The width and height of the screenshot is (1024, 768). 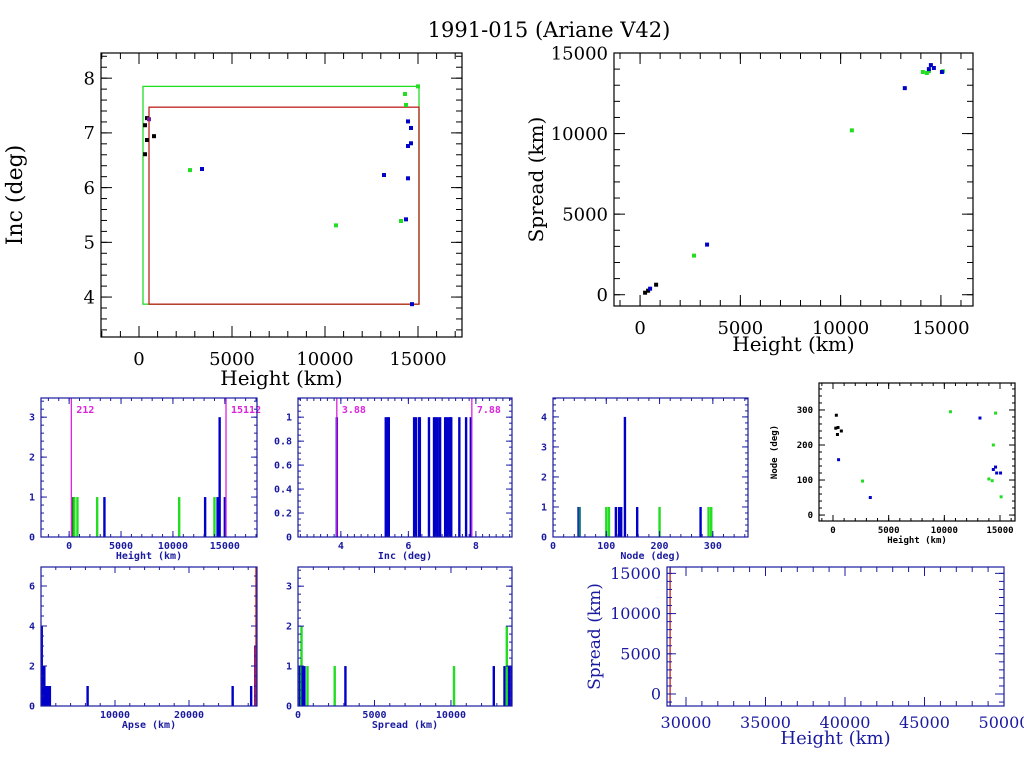 What do you see at coordinates (283, 490) in the screenshot?
I see `y-tick-label: 0.4` at bounding box center [283, 490].